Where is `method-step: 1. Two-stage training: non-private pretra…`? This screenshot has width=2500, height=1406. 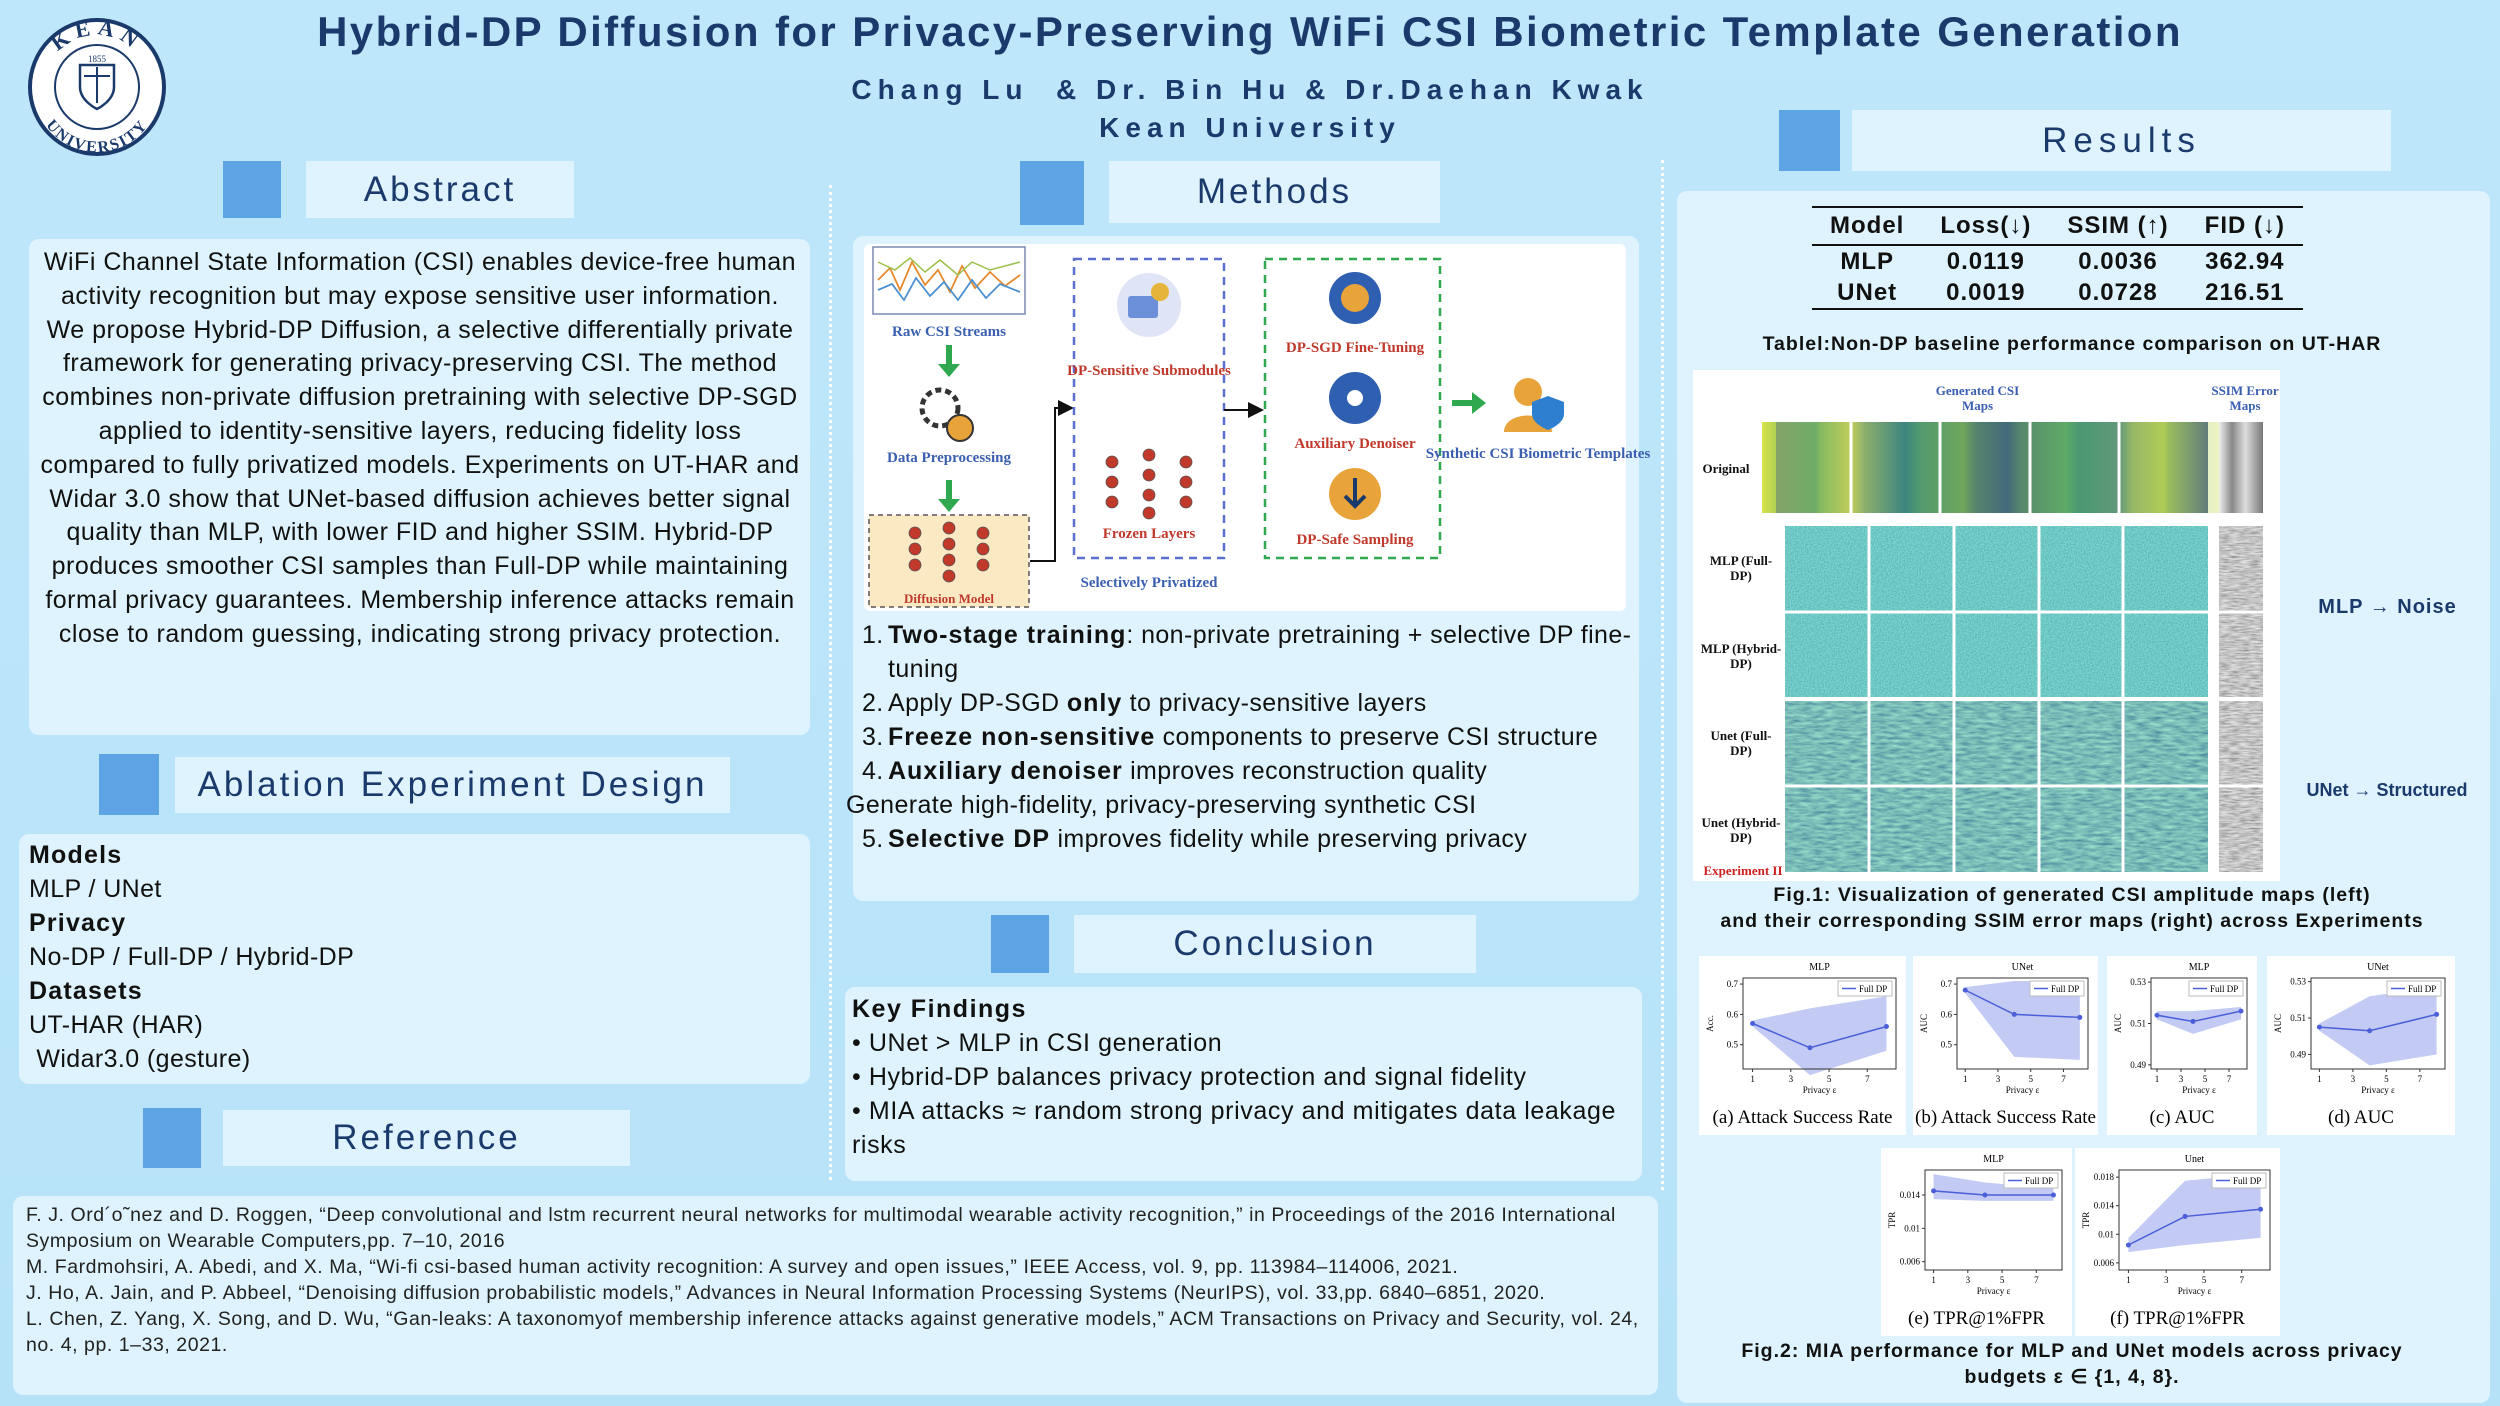 method-step: 1. Two-stage training: non-private pretra… is located at coordinates (1249, 652).